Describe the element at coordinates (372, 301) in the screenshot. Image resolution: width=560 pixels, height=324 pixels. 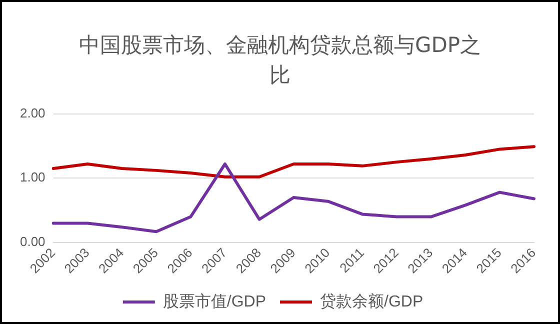
I see `legend-label: 贷款余额/GDP` at that location.